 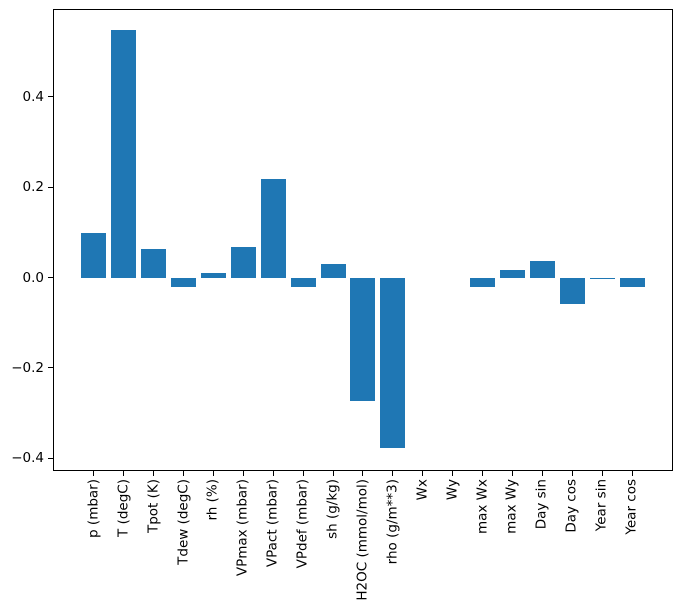 What do you see at coordinates (27, 458) in the screenshot?
I see `y-tick-label: −0.4` at bounding box center [27, 458].